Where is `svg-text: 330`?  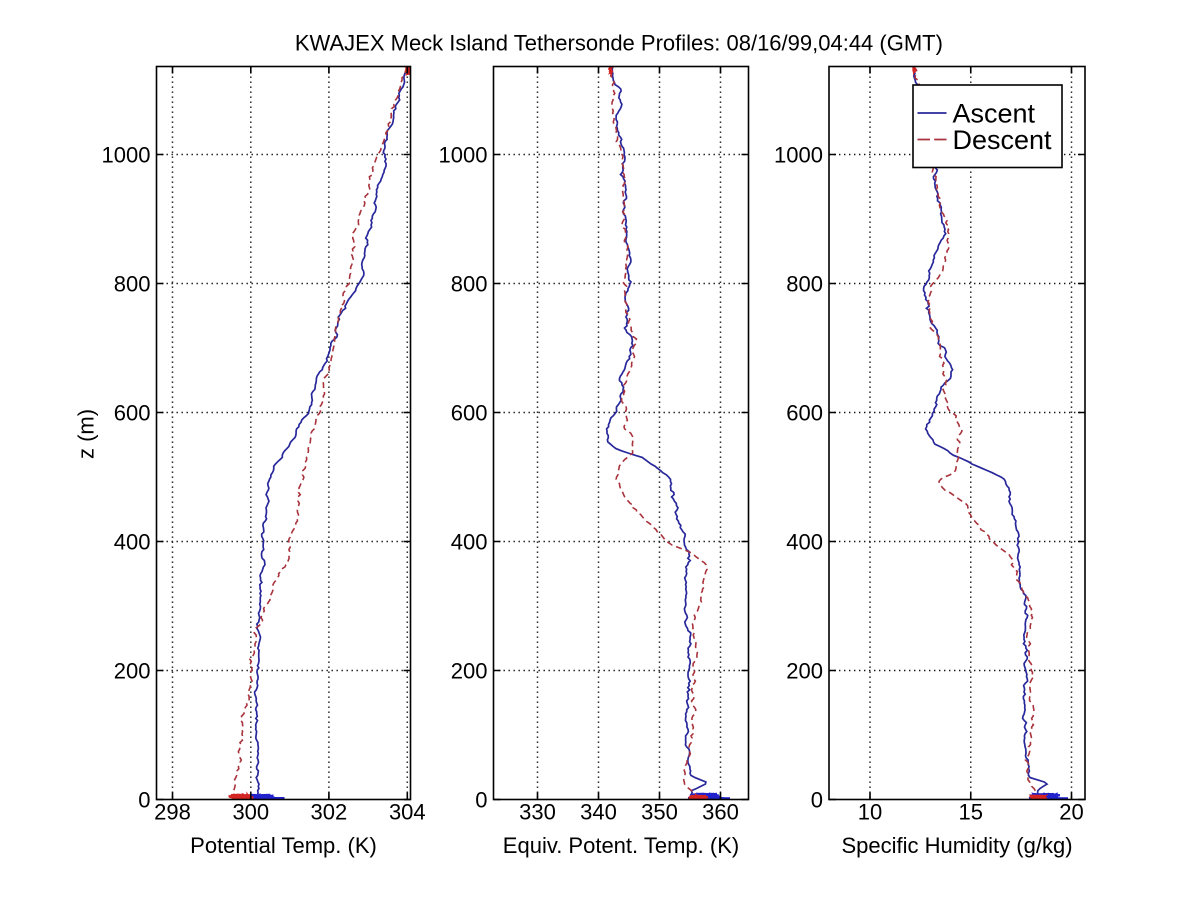 svg-text: 330 is located at coordinates (537, 812).